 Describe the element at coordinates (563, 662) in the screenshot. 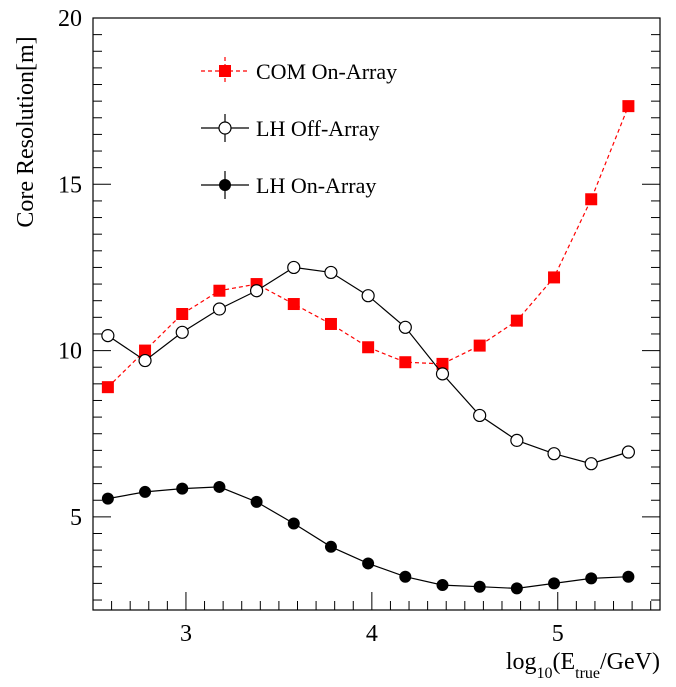

I see `x-axis-label-open: (E` at that location.